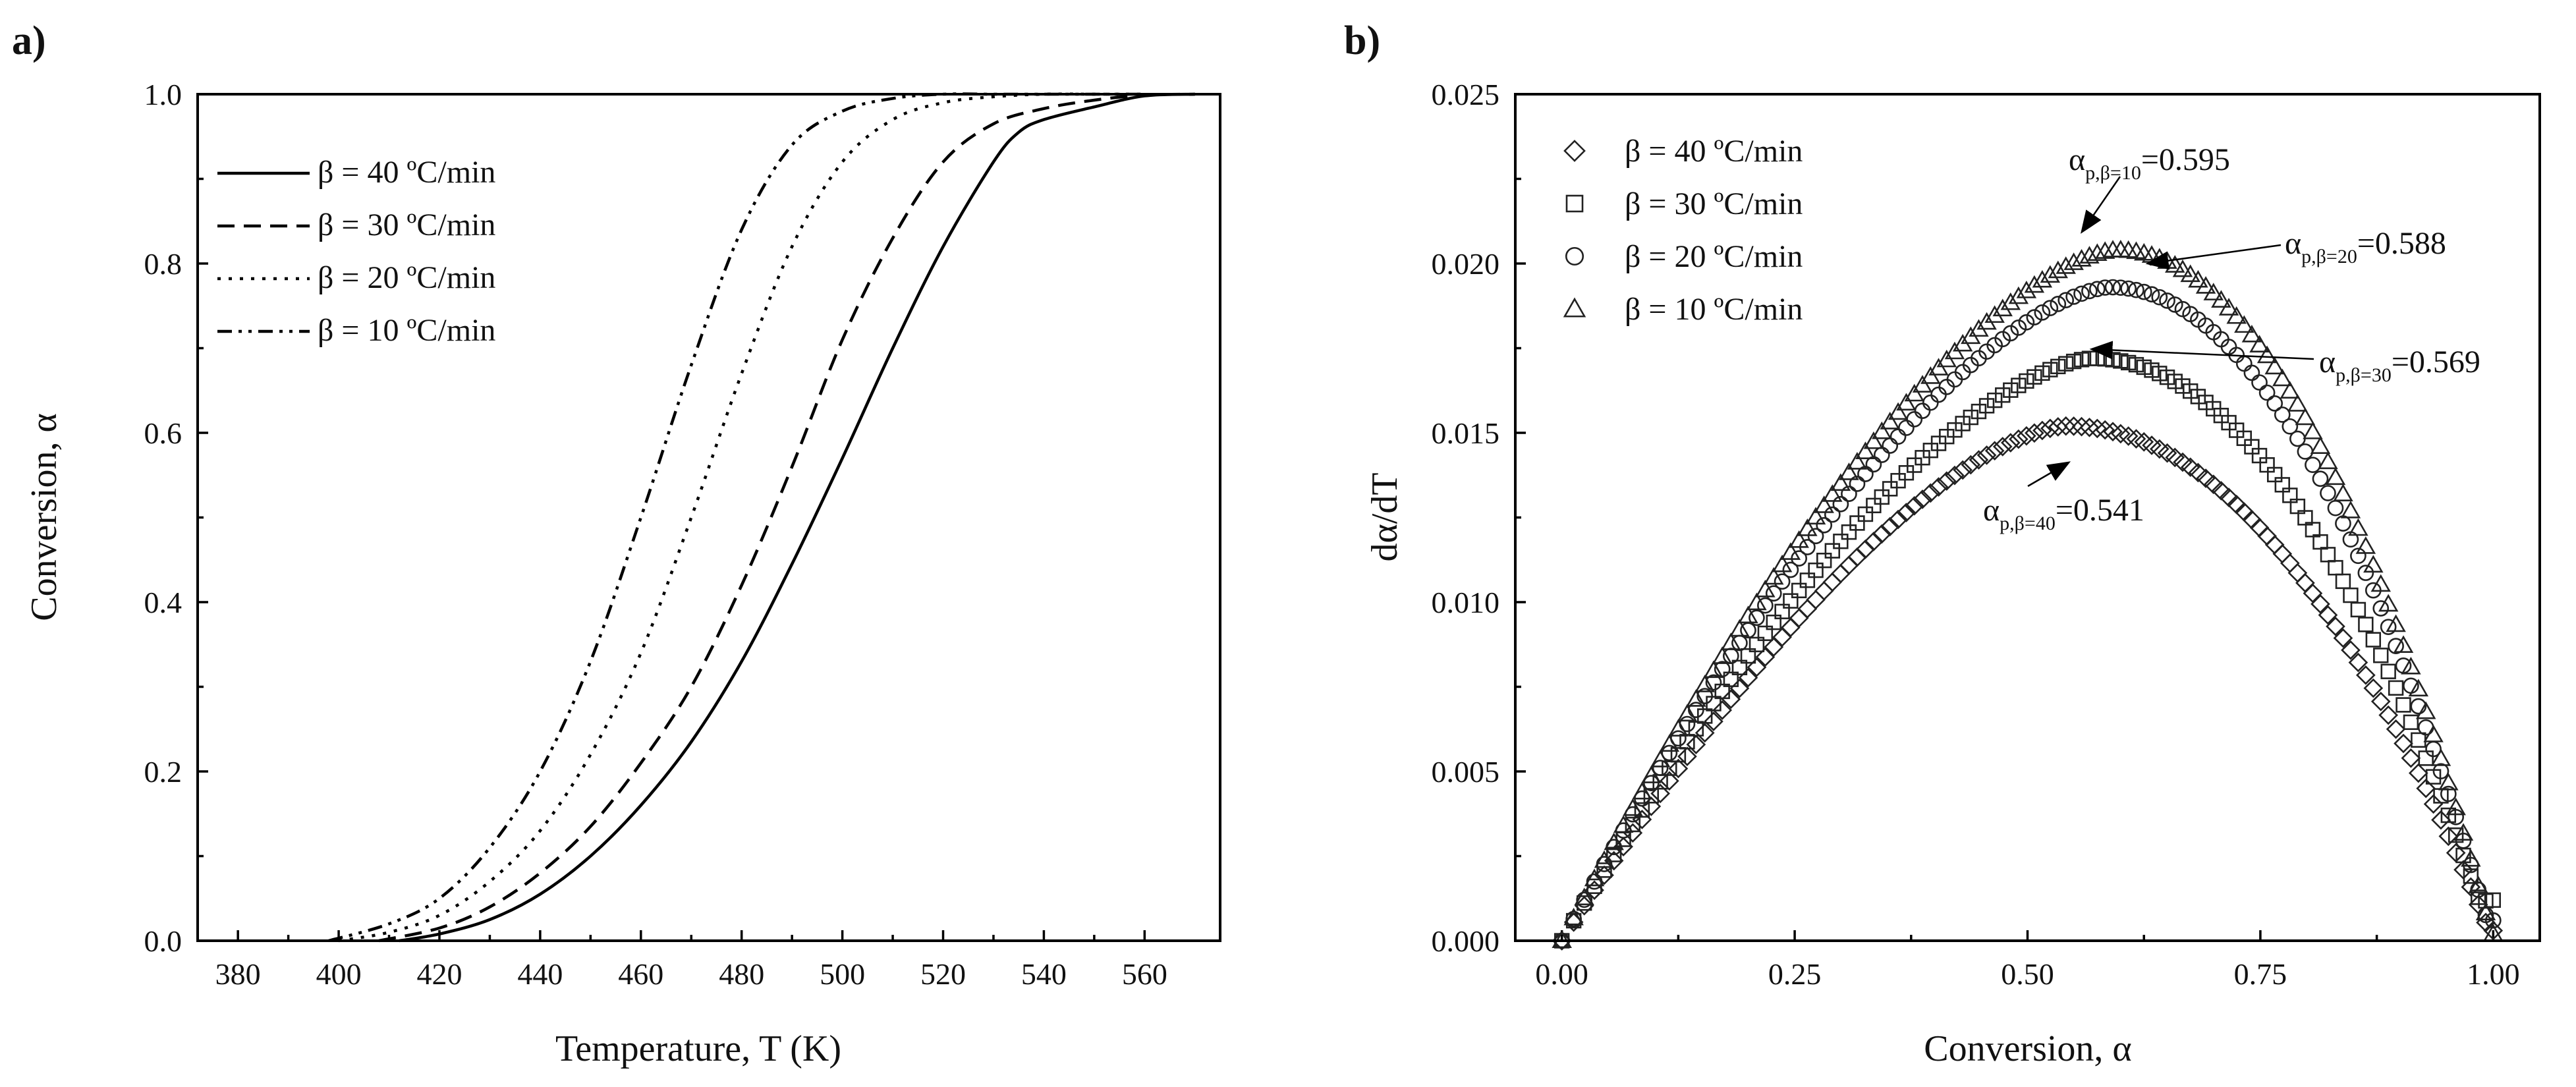  What do you see at coordinates (176, 518) in the screenshot?
I see `y-axis-a: 0.0 0.2 0.4 0.6 0.8 1.0` at bounding box center [176, 518].